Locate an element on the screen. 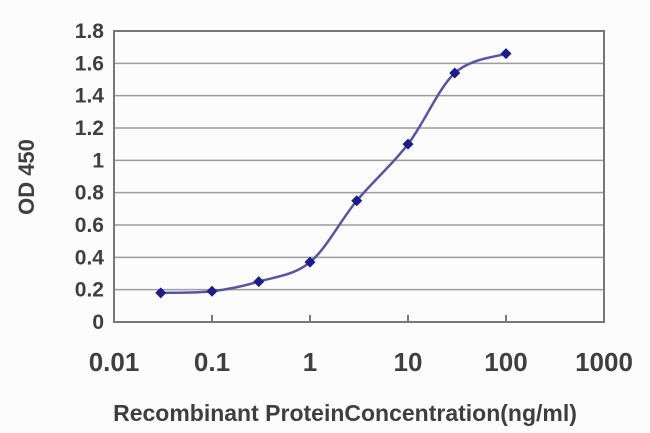 This screenshot has height=433, width=650. x-tick-label: 1 is located at coordinates (310, 362).